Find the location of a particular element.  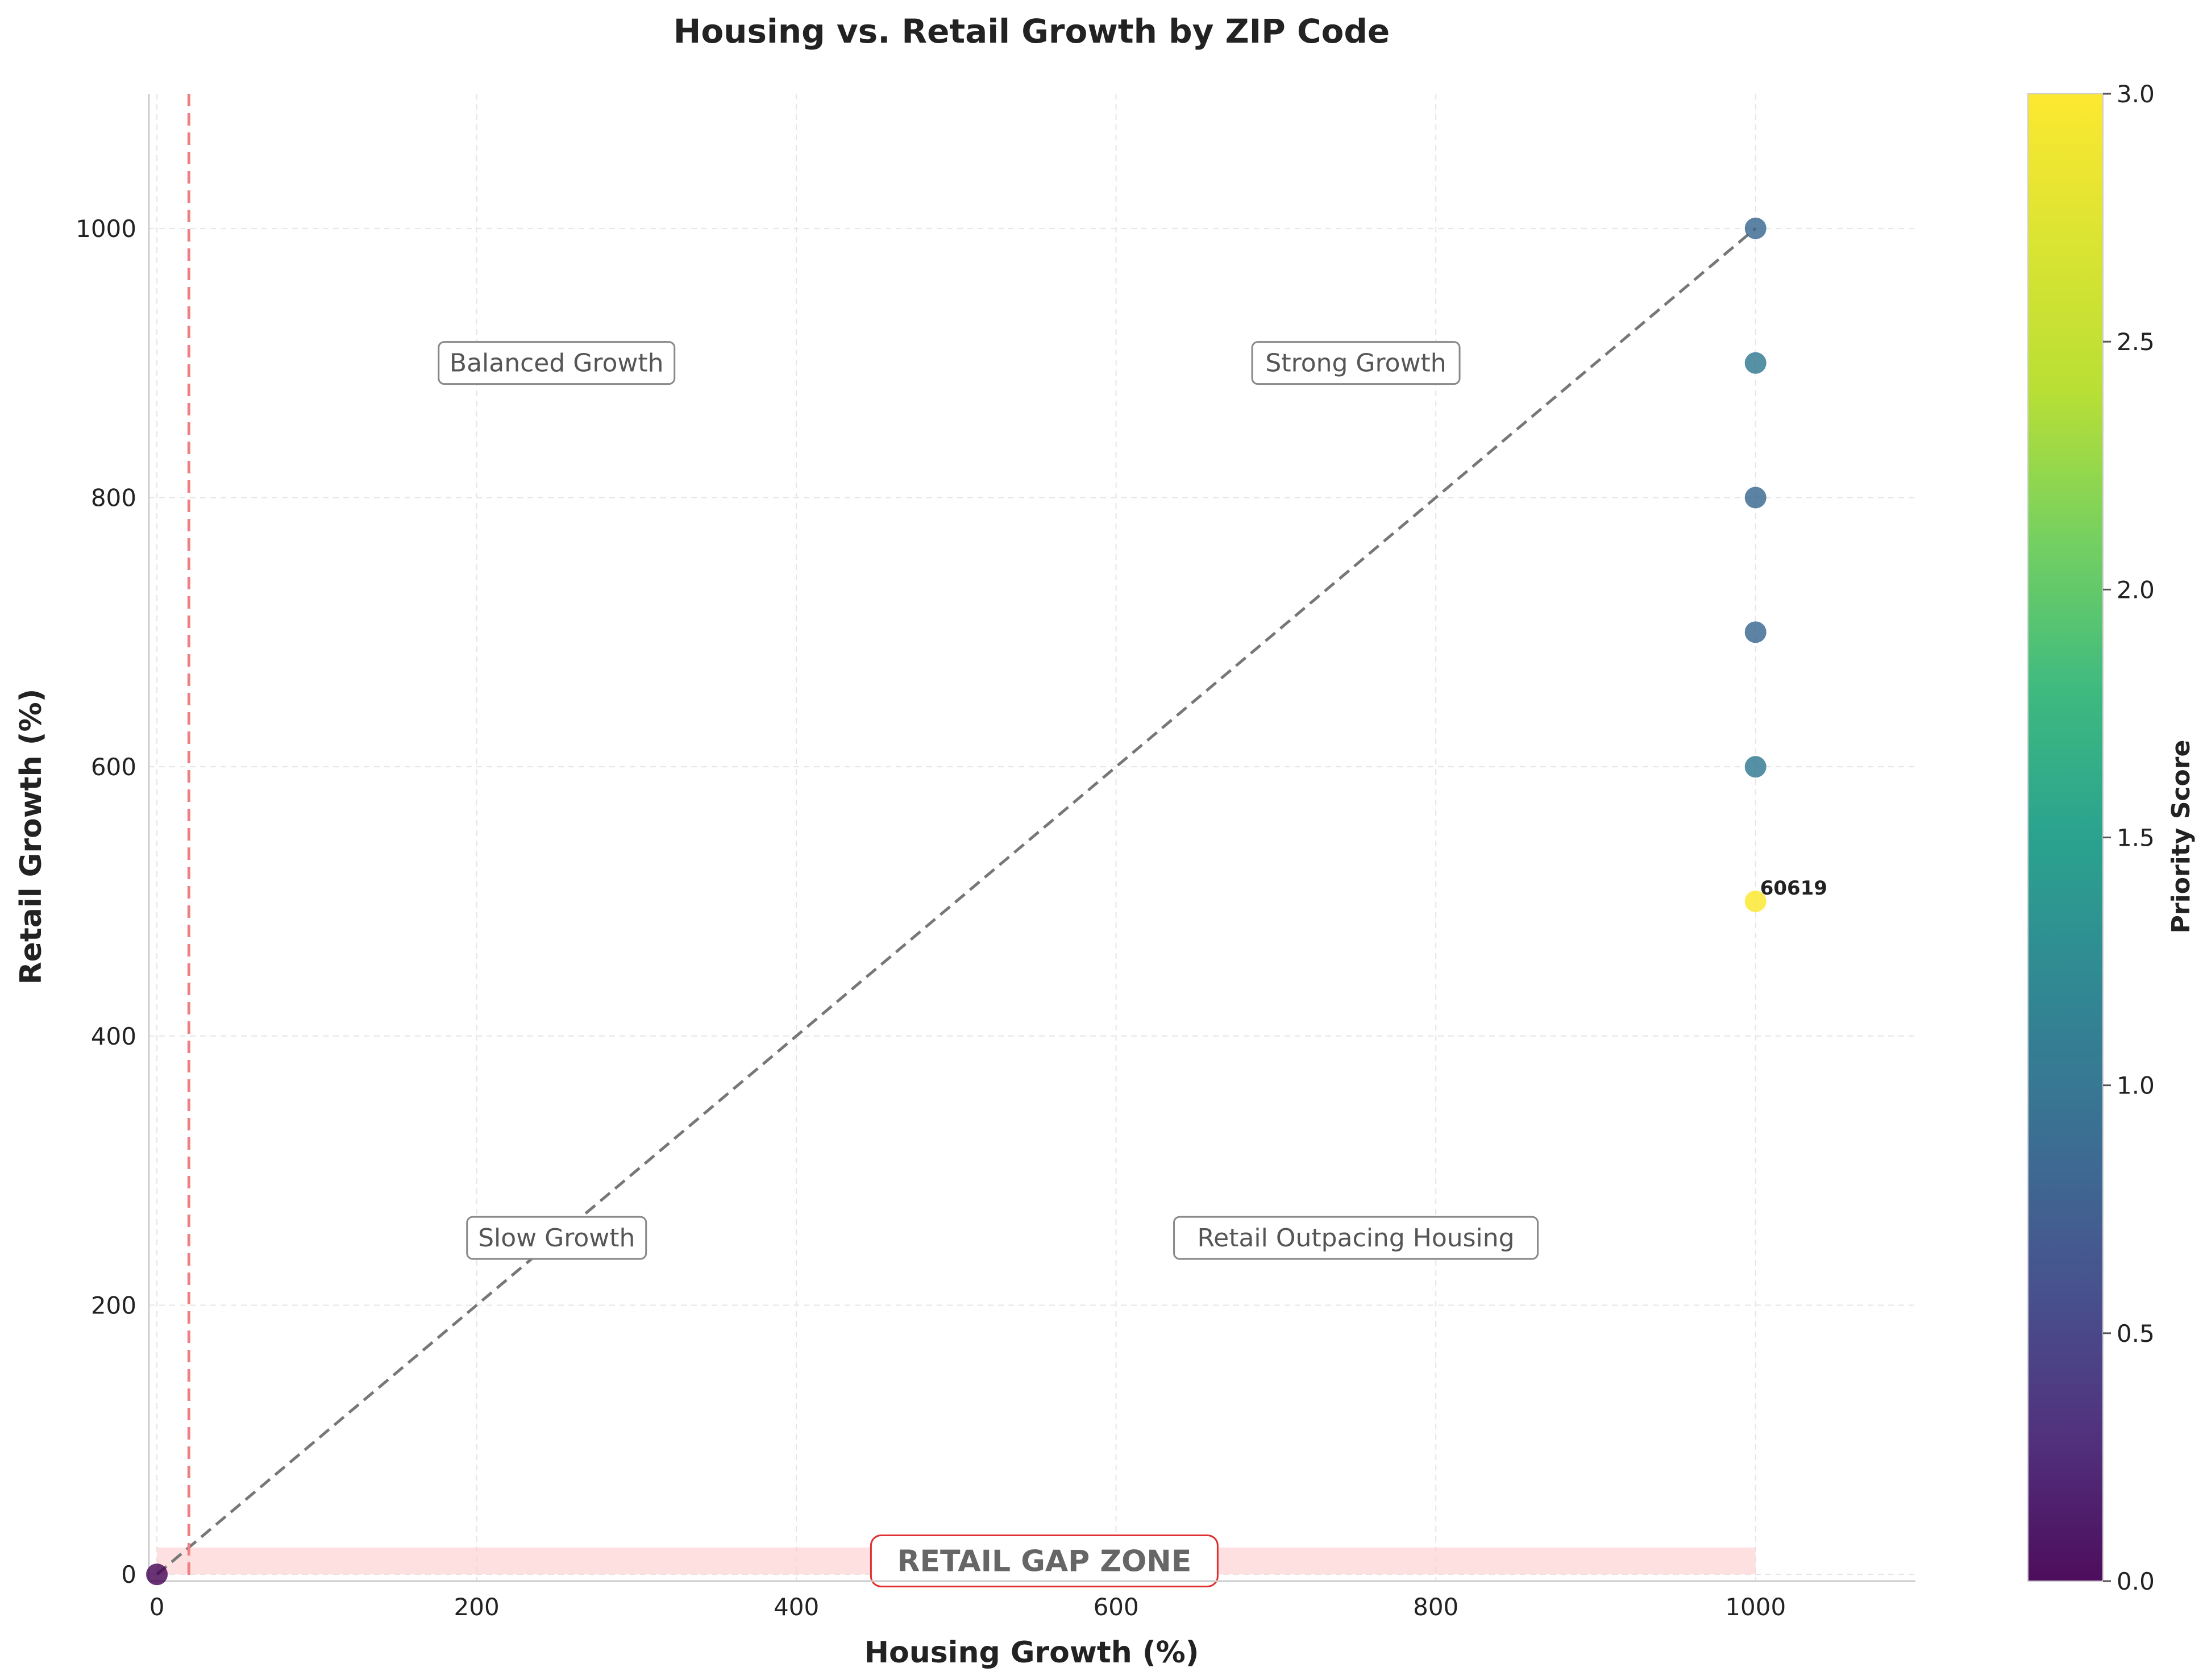

colorbar-tick-label: 2.5 is located at coordinates (2136, 342).